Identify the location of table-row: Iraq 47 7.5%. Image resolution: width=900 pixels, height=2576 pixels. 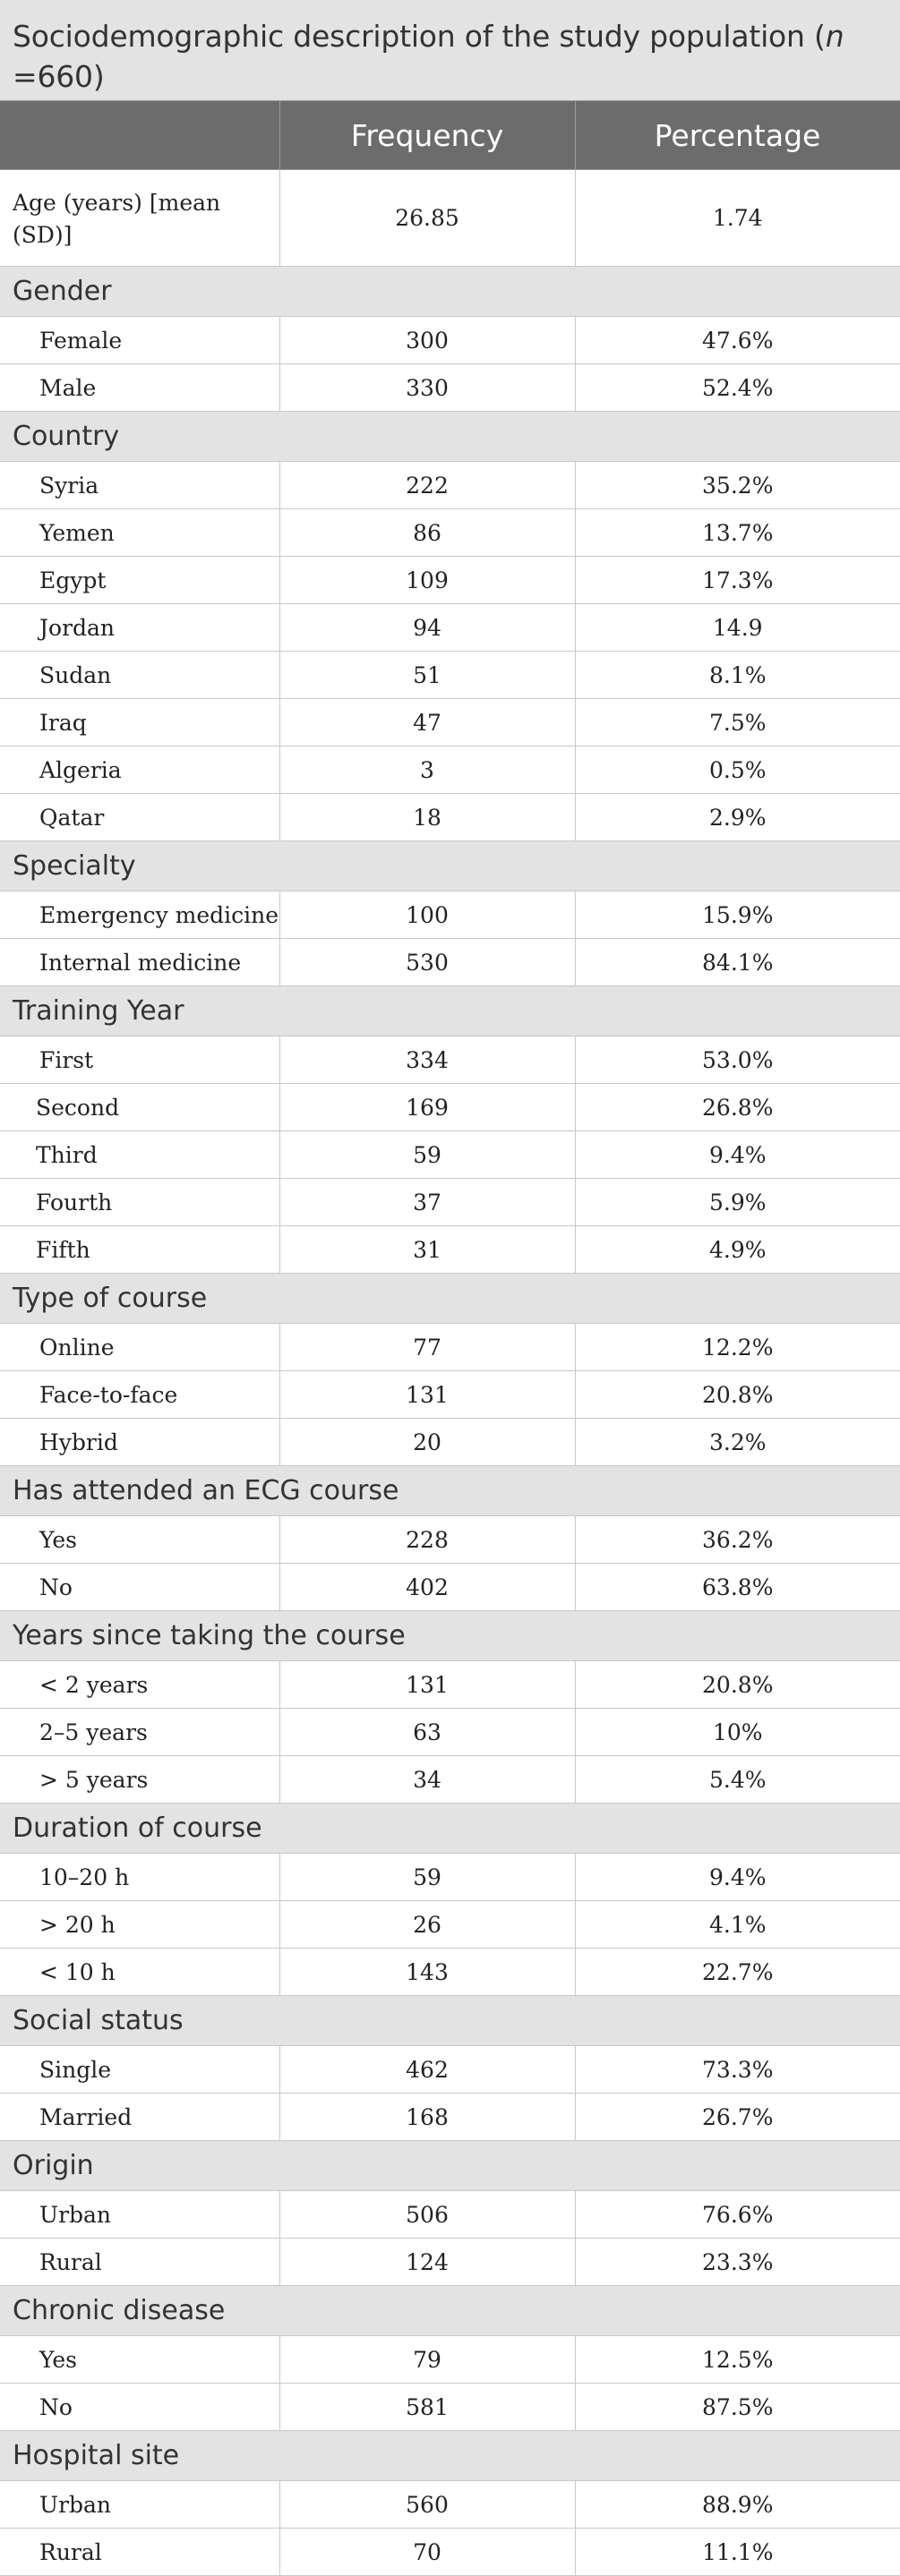
(450, 722).